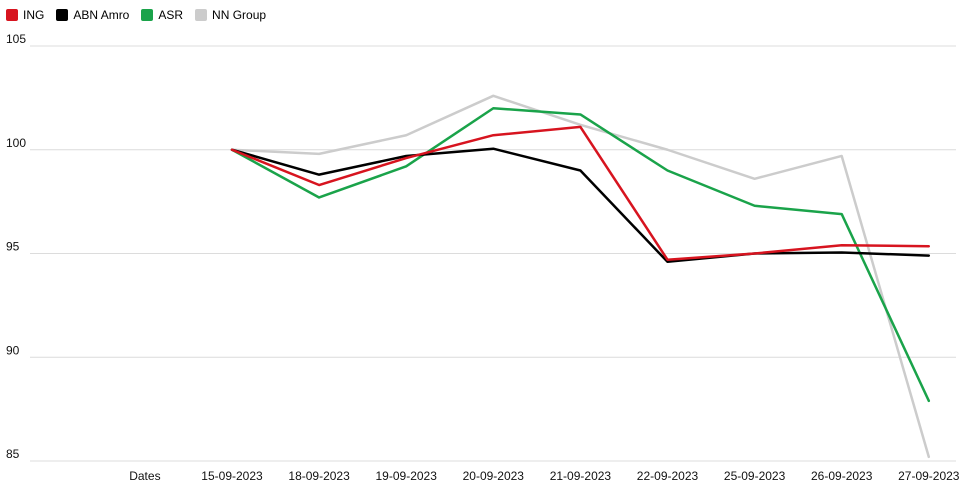 The width and height of the screenshot is (962, 503). Describe the element at coordinates (34, 15) in the screenshot. I see `legend-label: ING` at that location.